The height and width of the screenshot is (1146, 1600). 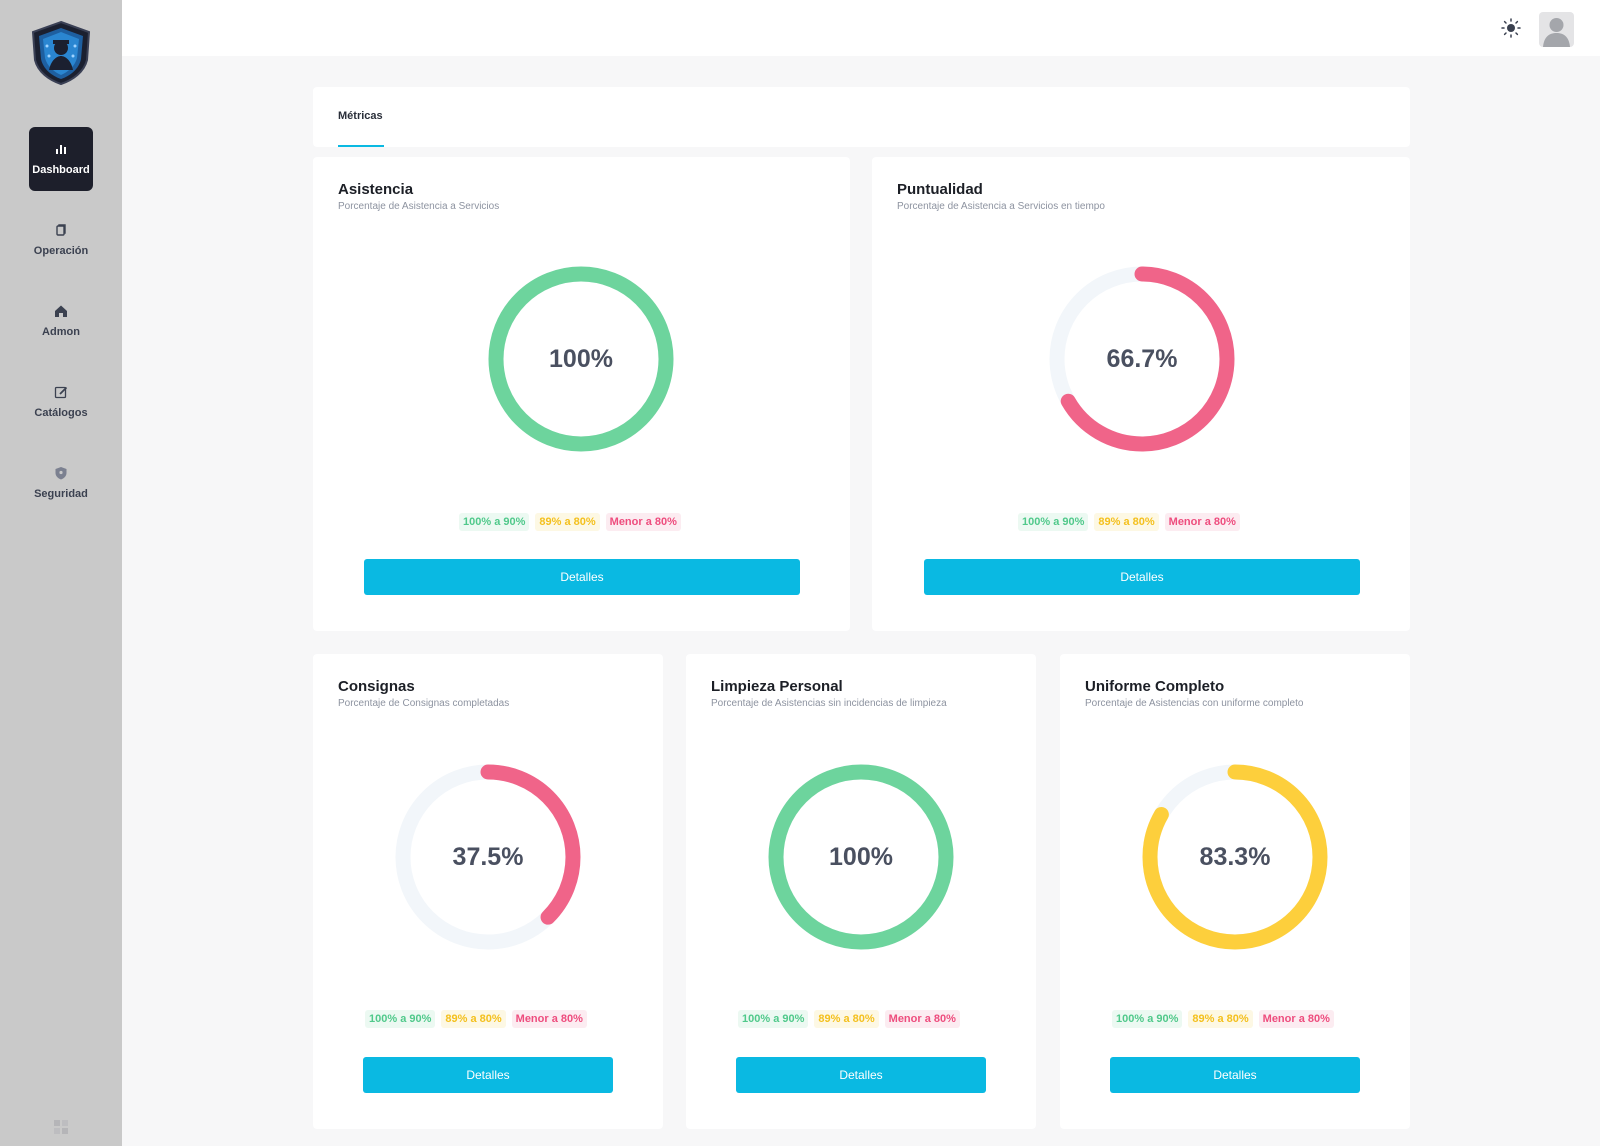 I want to click on sidebar-item-label: Seguridad, so click(x=61, y=494).